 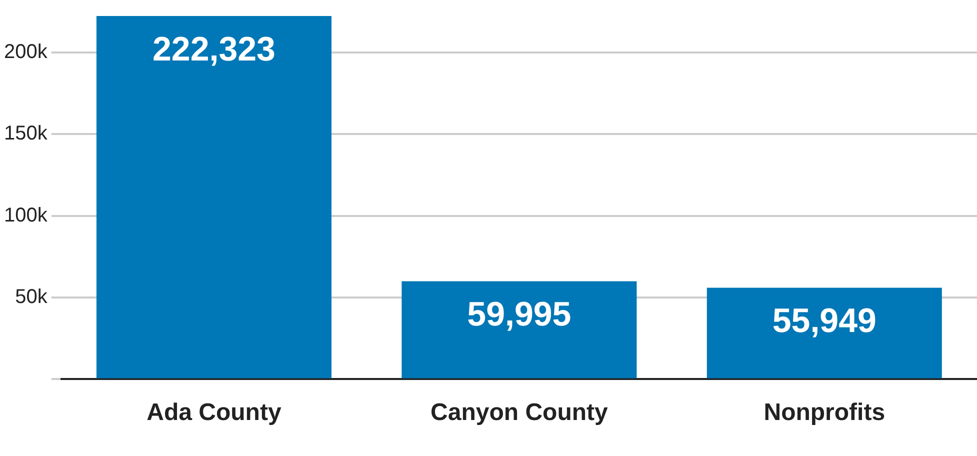 I want to click on x-tick-label: Nonprofits, so click(x=825, y=412).